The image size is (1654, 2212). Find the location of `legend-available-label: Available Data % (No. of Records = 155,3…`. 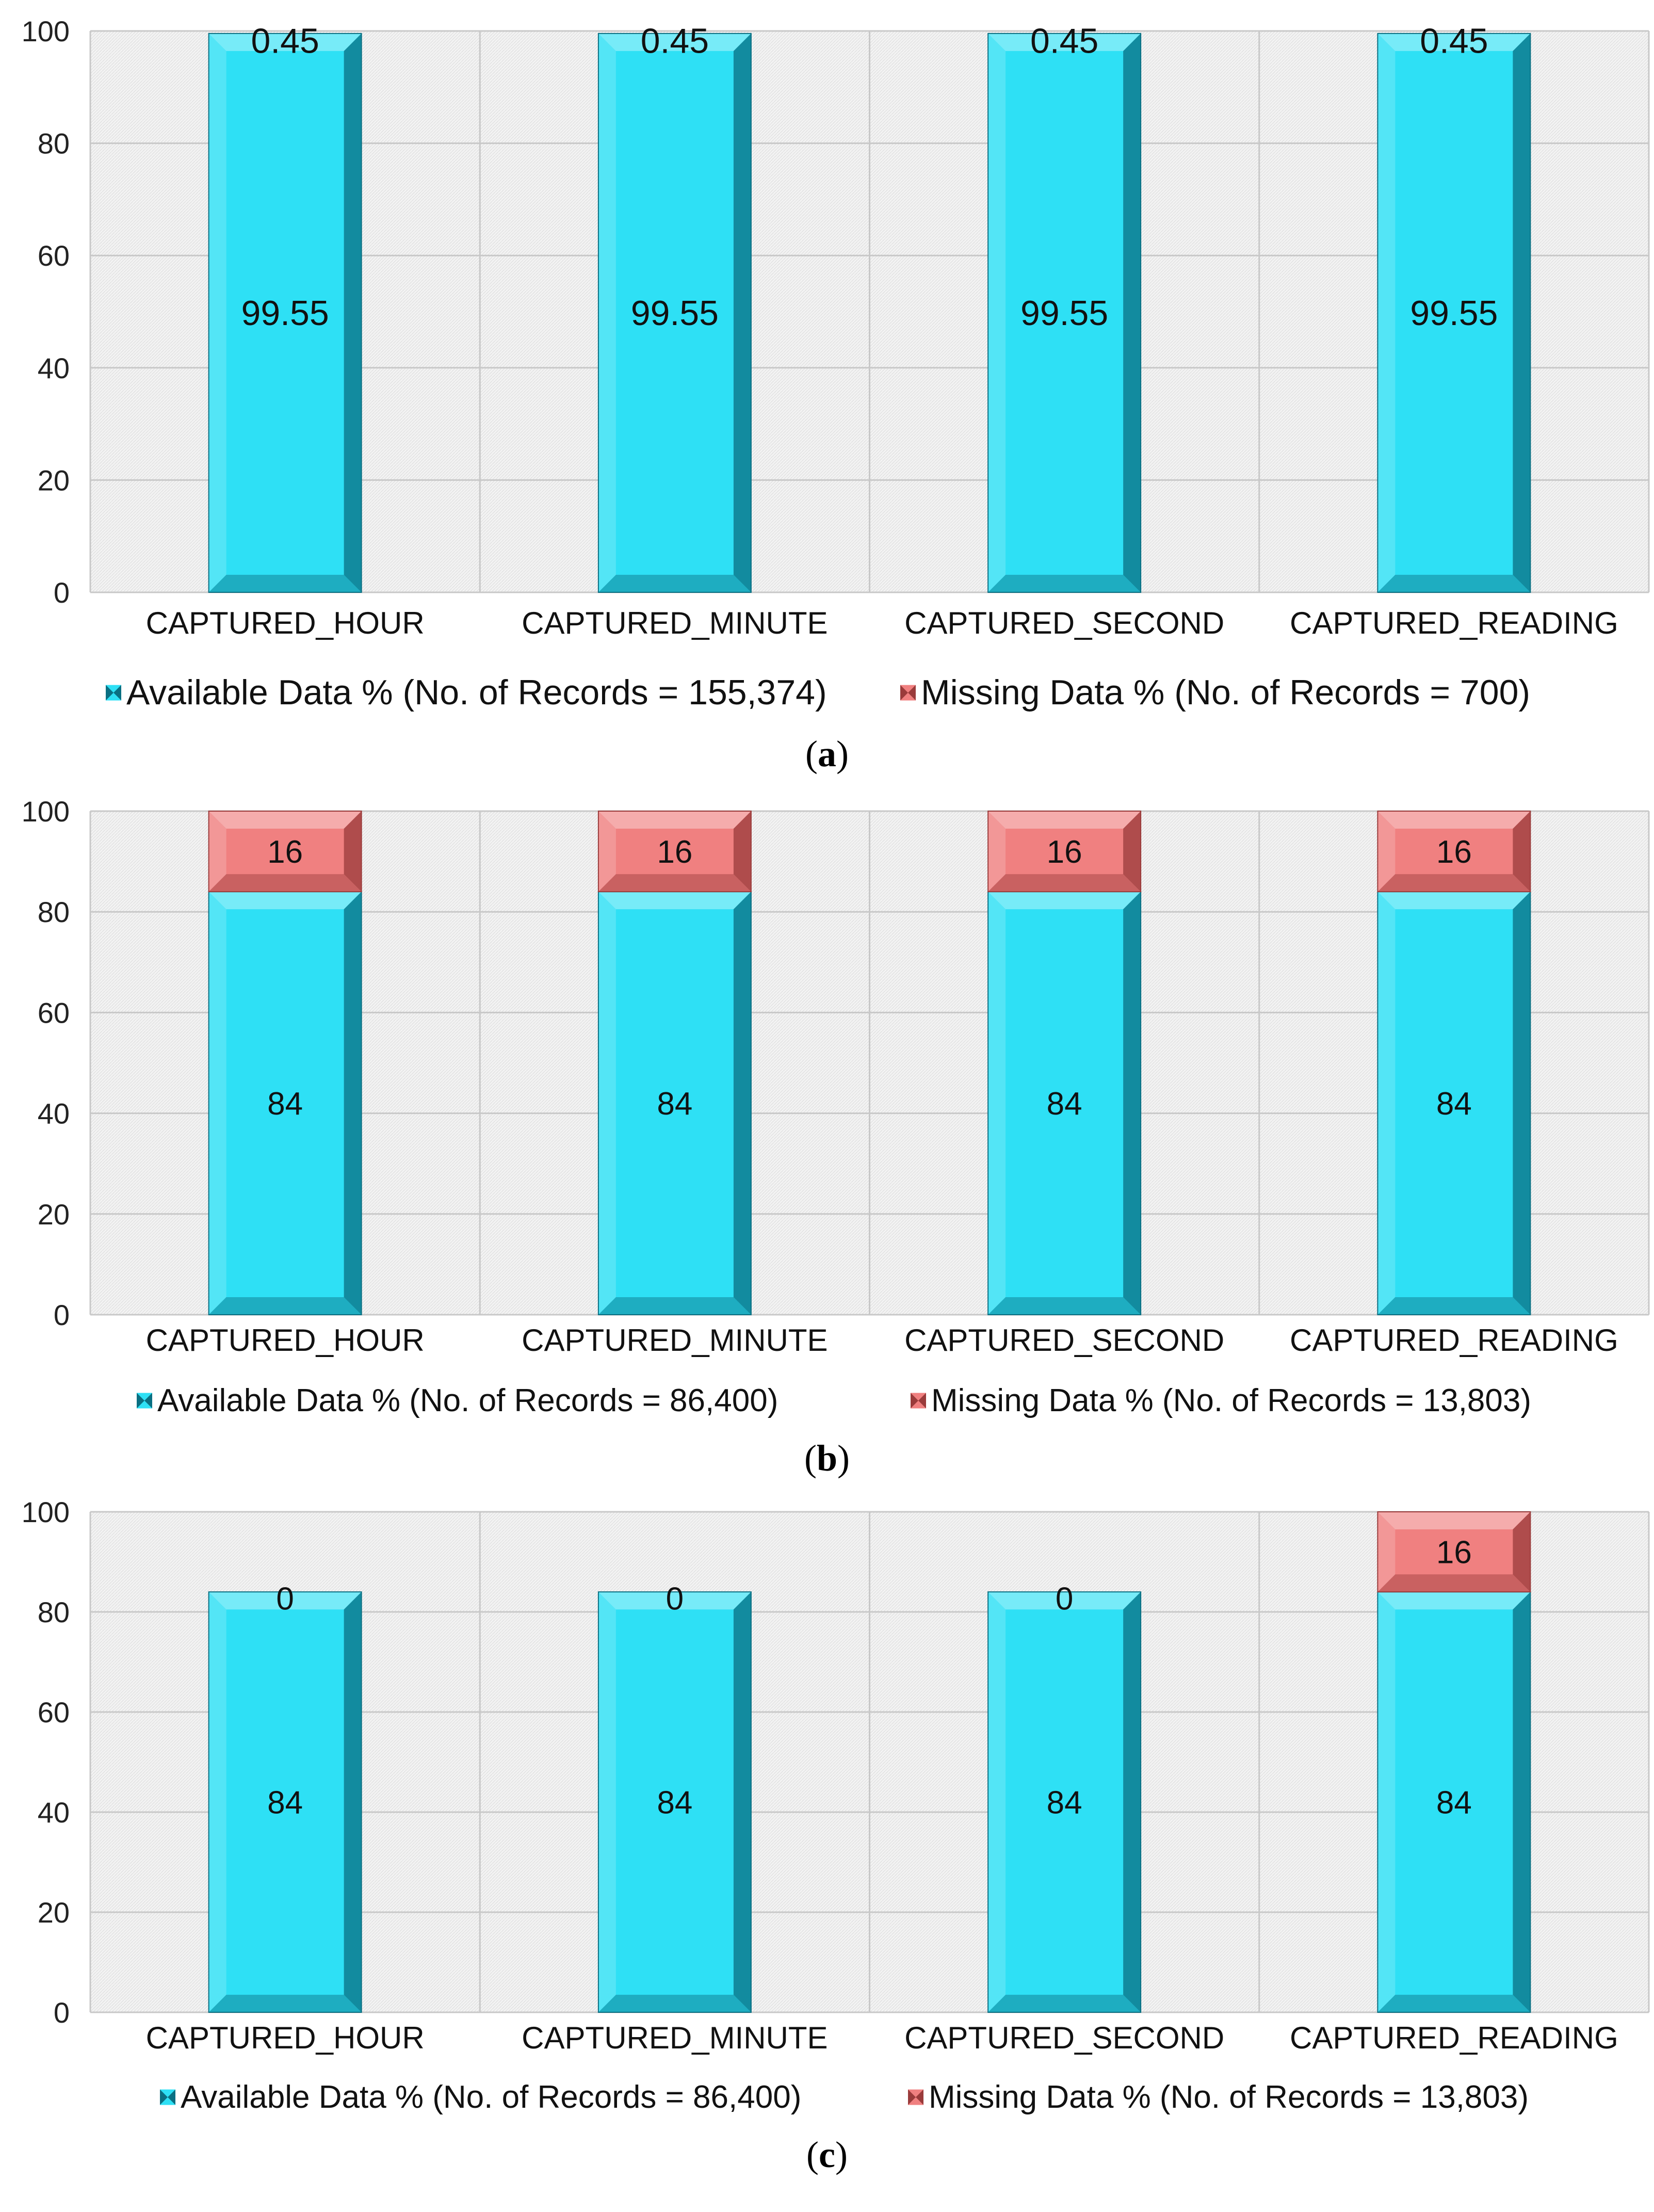

legend-available-label: Available Data % (No. of Records = 155,3… is located at coordinates (476, 693).